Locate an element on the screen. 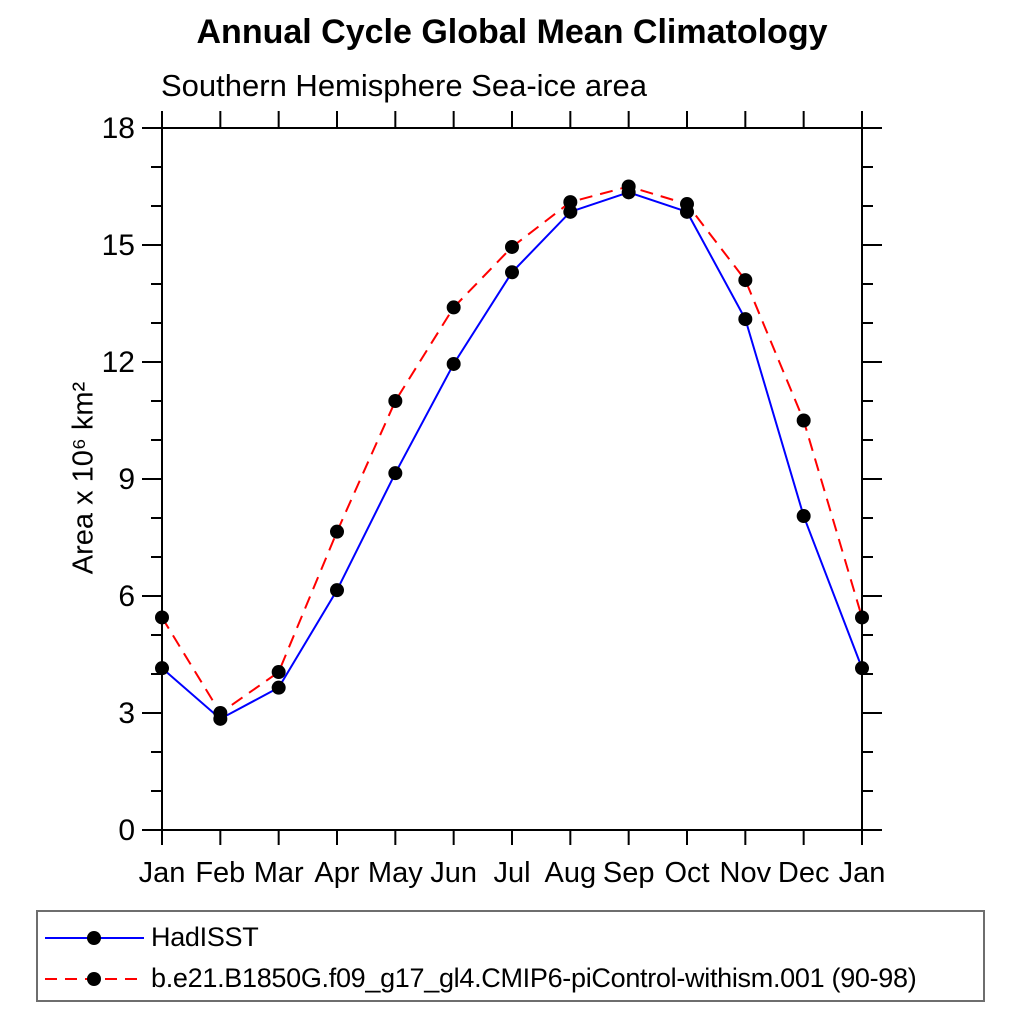 The height and width of the screenshot is (1024, 1024). x-tick-label: Jul is located at coordinates (511, 873).